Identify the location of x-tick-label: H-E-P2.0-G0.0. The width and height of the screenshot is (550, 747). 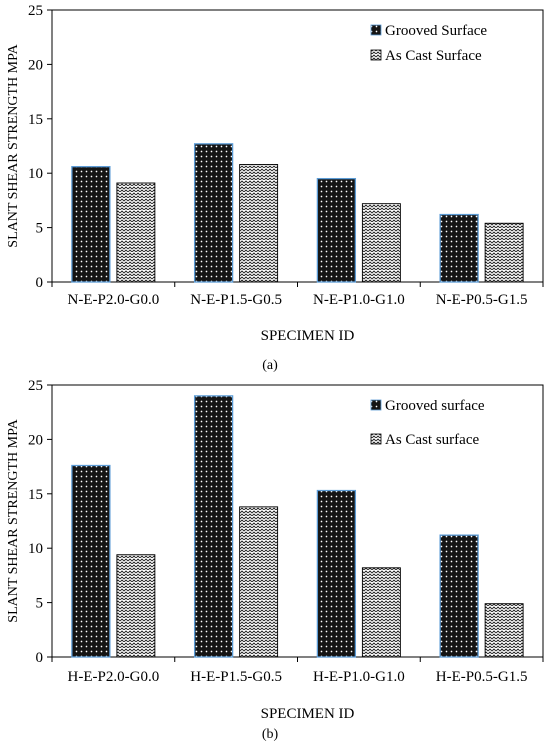
(114, 677).